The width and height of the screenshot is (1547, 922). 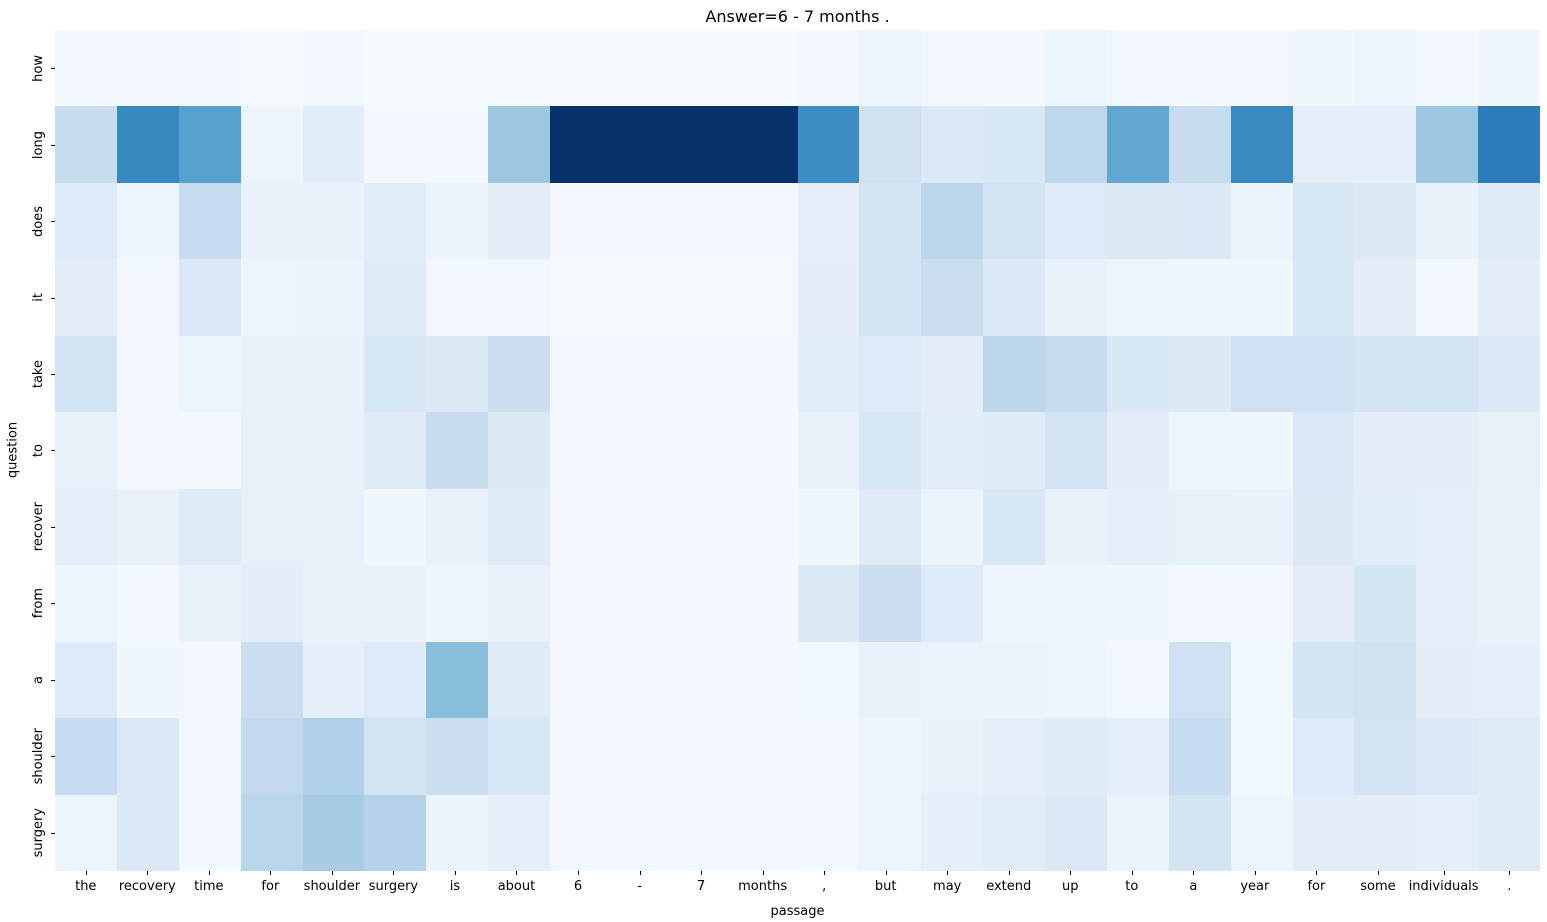 What do you see at coordinates (38, 833) in the screenshot?
I see `y-tick-label: surgery` at bounding box center [38, 833].